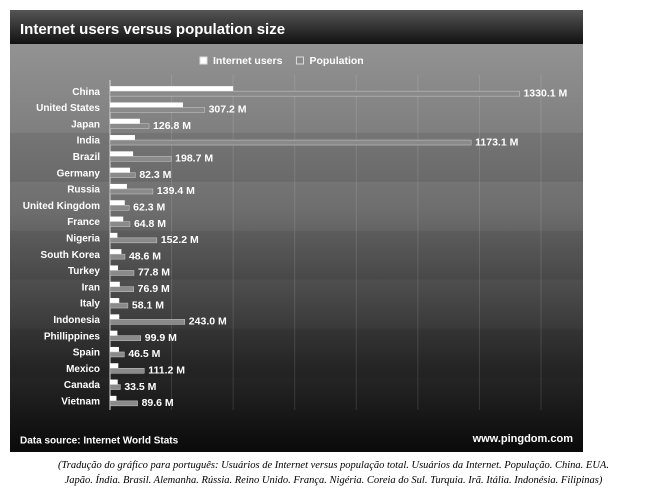 This screenshot has width=667, height=491. Describe the element at coordinates (176, 191) in the screenshot. I see `value-label: 139.4 M` at that location.